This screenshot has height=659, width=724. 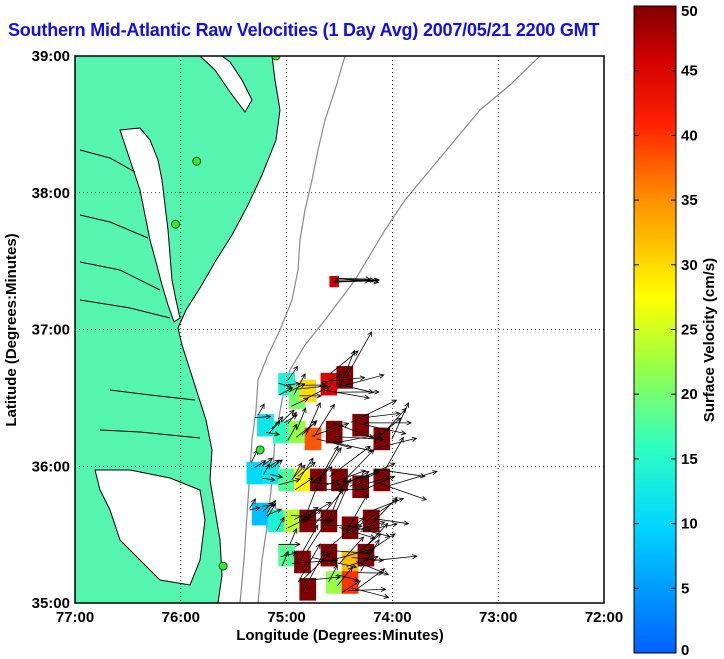 What do you see at coordinates (689, 11) in the screenshot?
I see `colorbar-tick-label: 50` at bounding box center [689, 11].